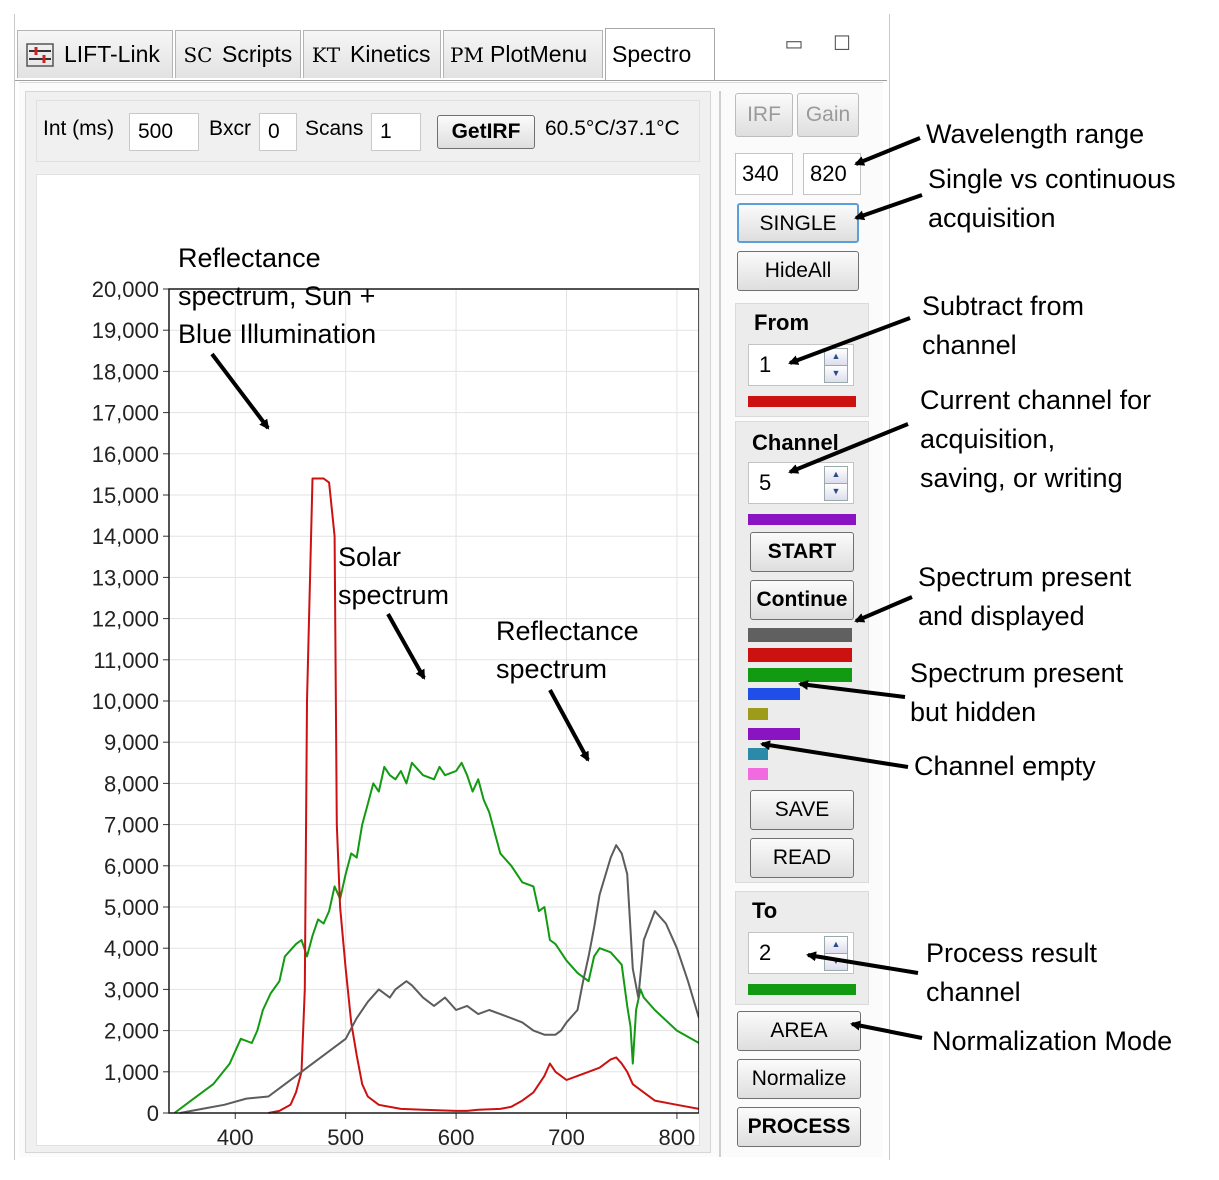  I want to click on range-to-field: 820, so click(832, 174).